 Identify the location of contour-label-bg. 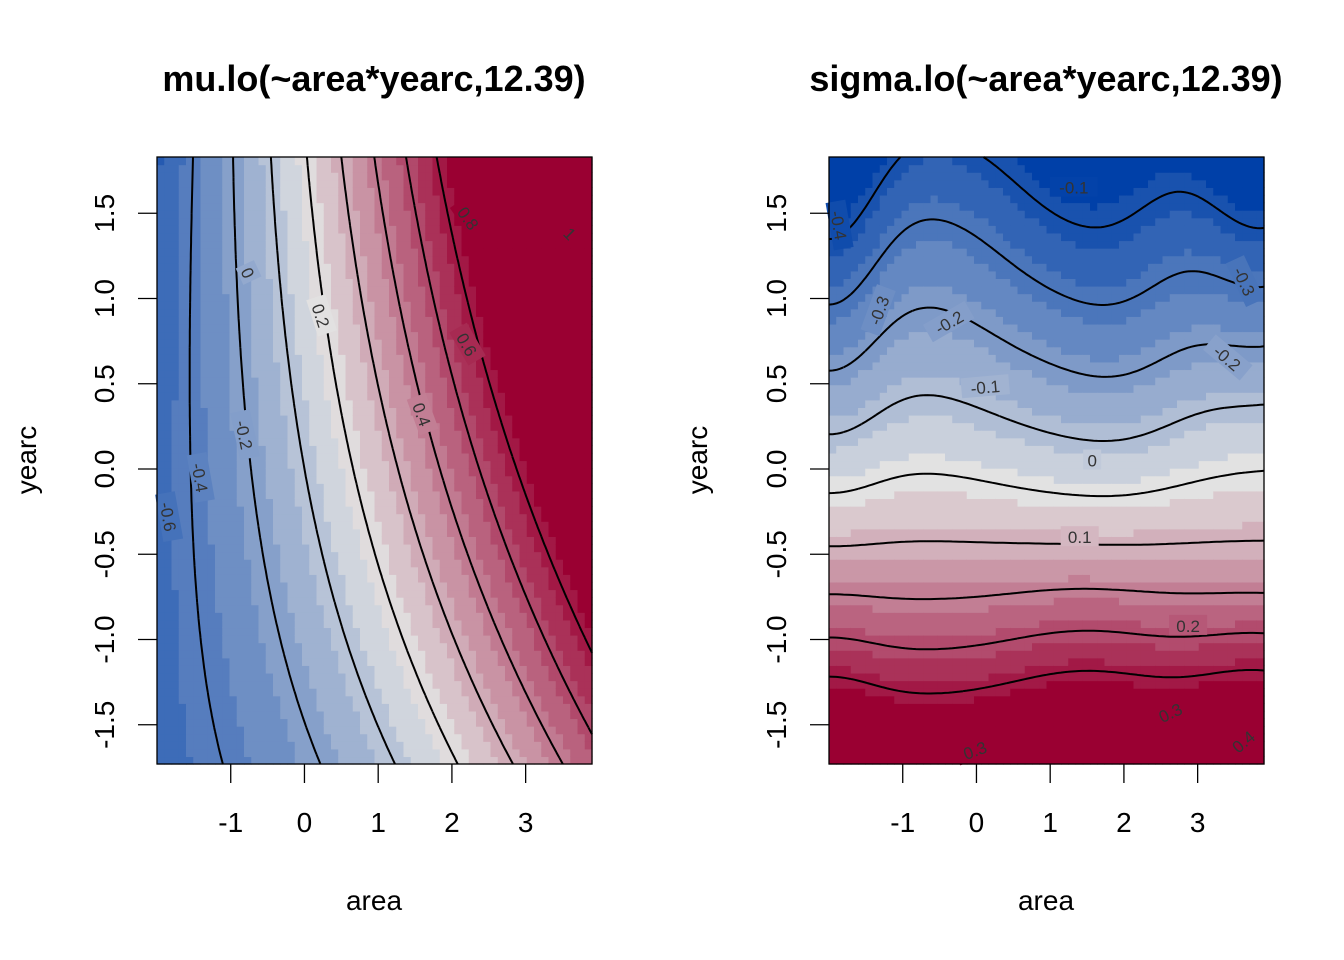
(322, 315).